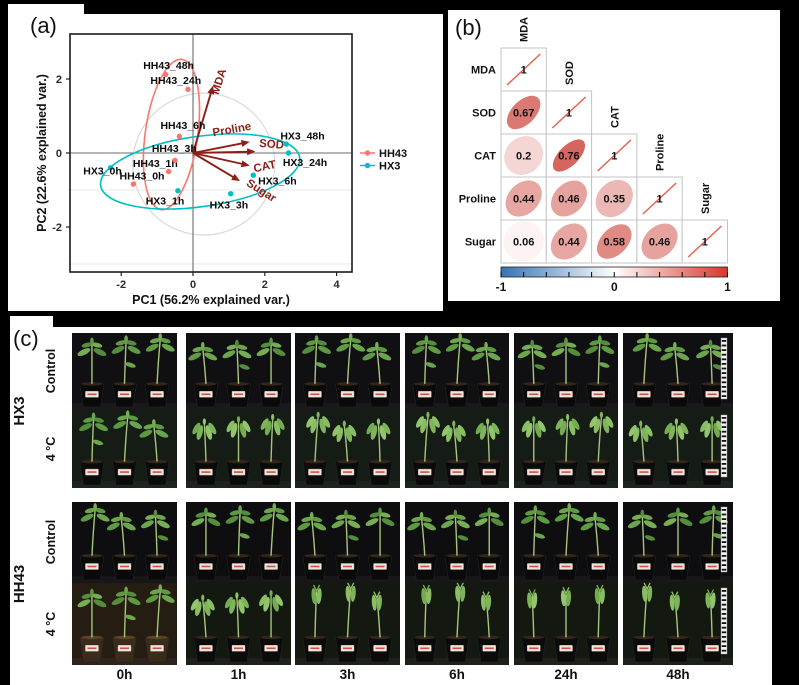 The image size is (799, 685). Describe the element at coordinates (614, 243) in the screenshot. I see `corr-value: 0.58` at that location.